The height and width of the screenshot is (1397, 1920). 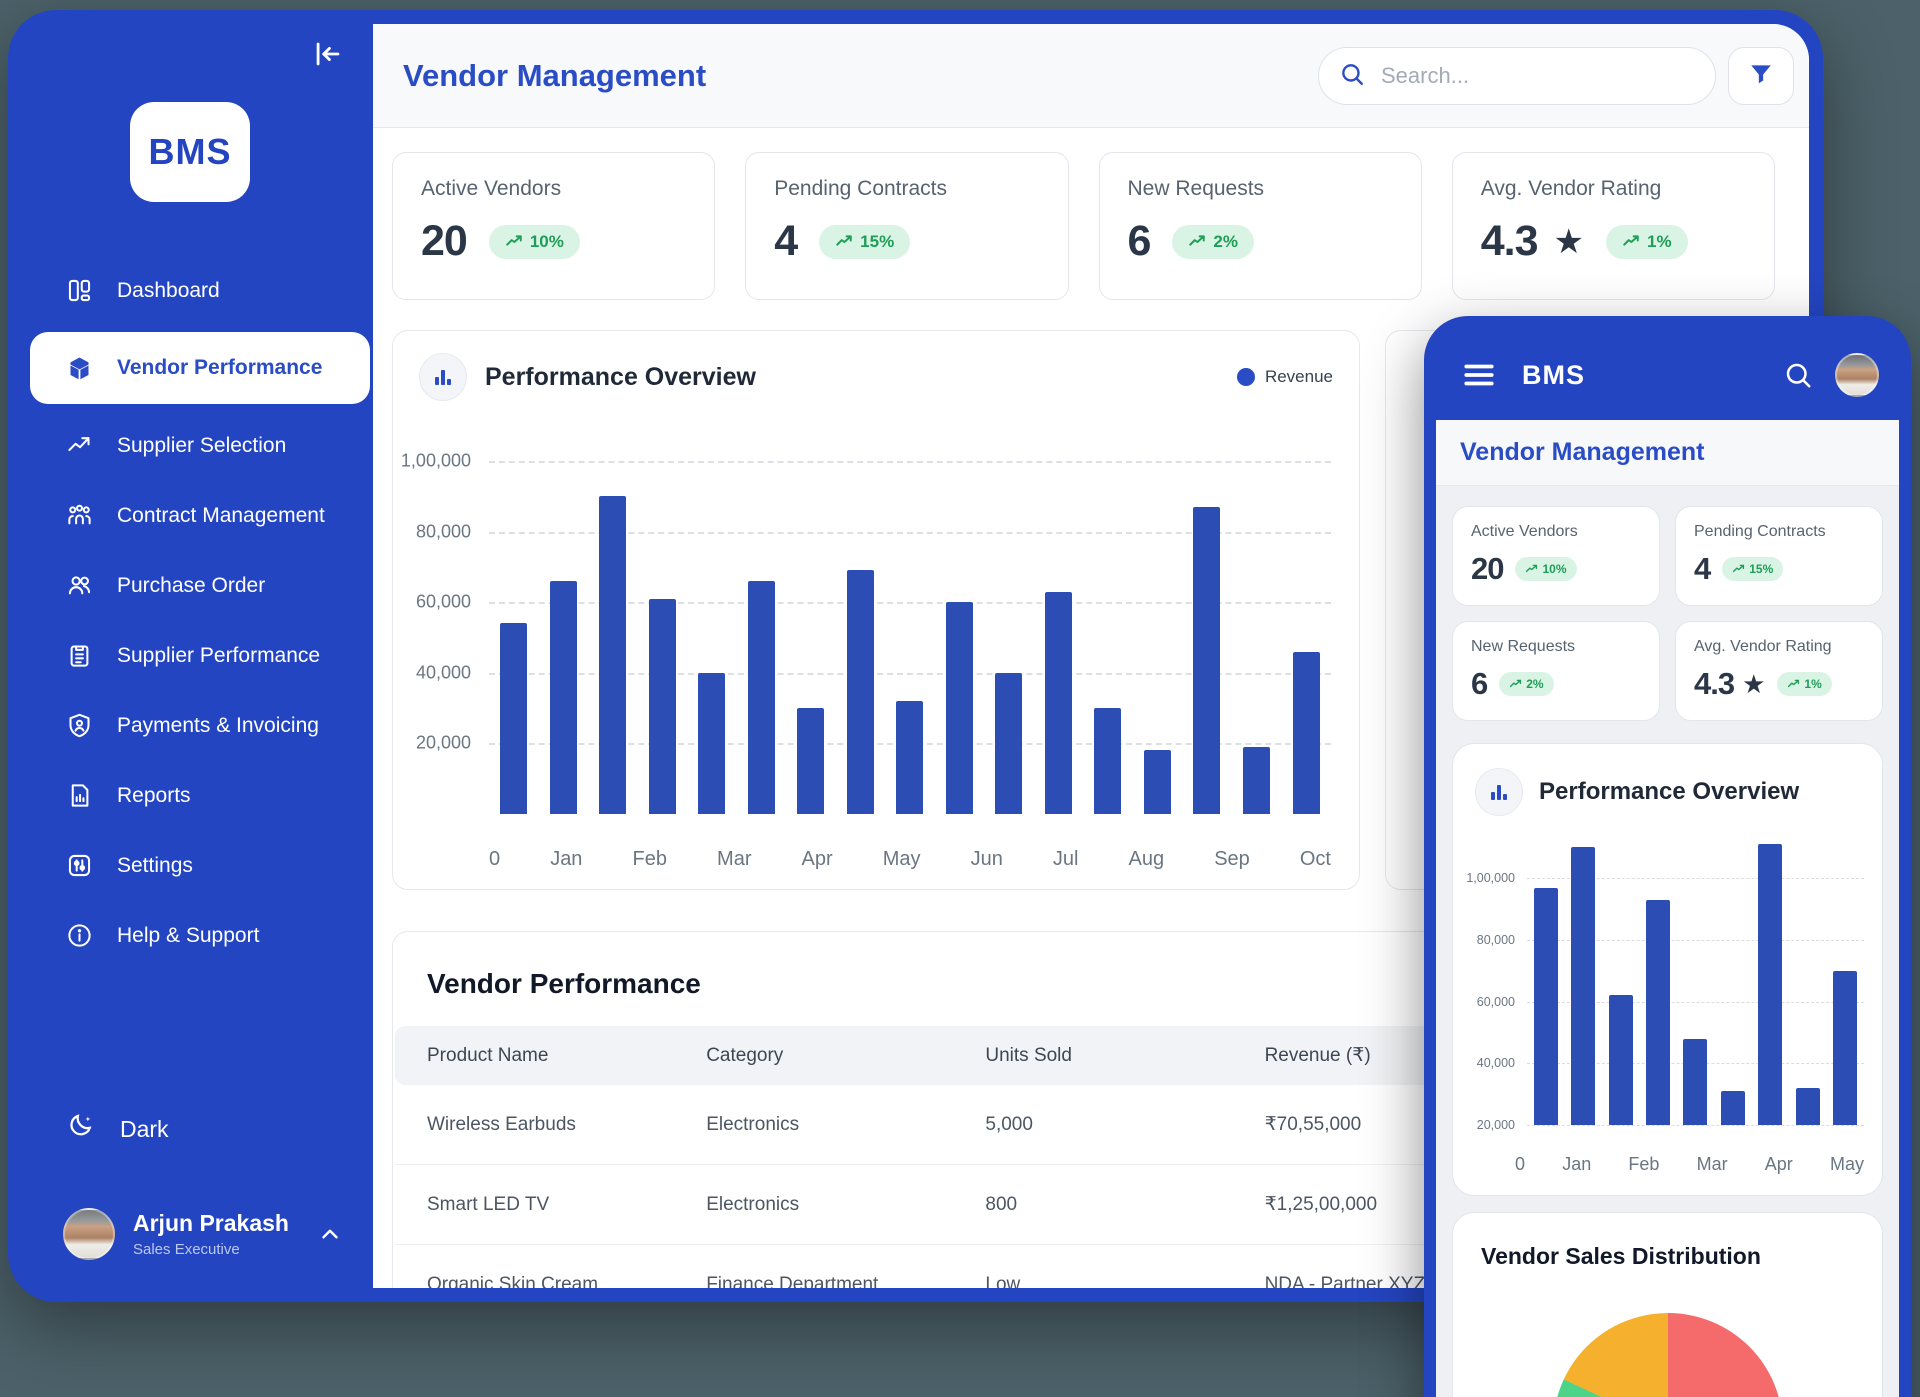 I want to click on x-tick-label: Aug, so click(x=1146, y=859).